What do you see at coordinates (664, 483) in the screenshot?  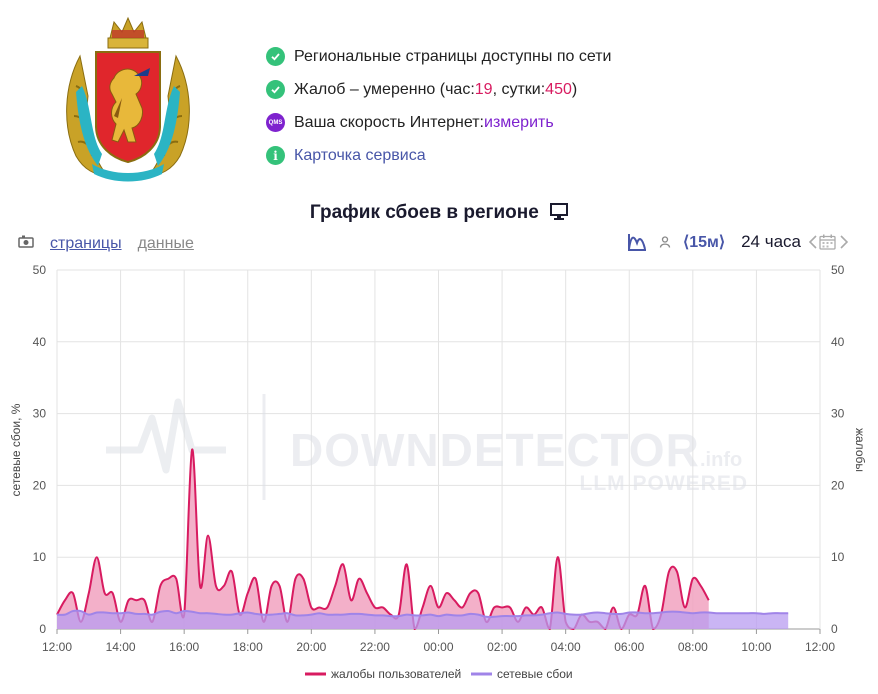 I see `watermark-sub: LLM POWERED` at bounding box center [664, 483].